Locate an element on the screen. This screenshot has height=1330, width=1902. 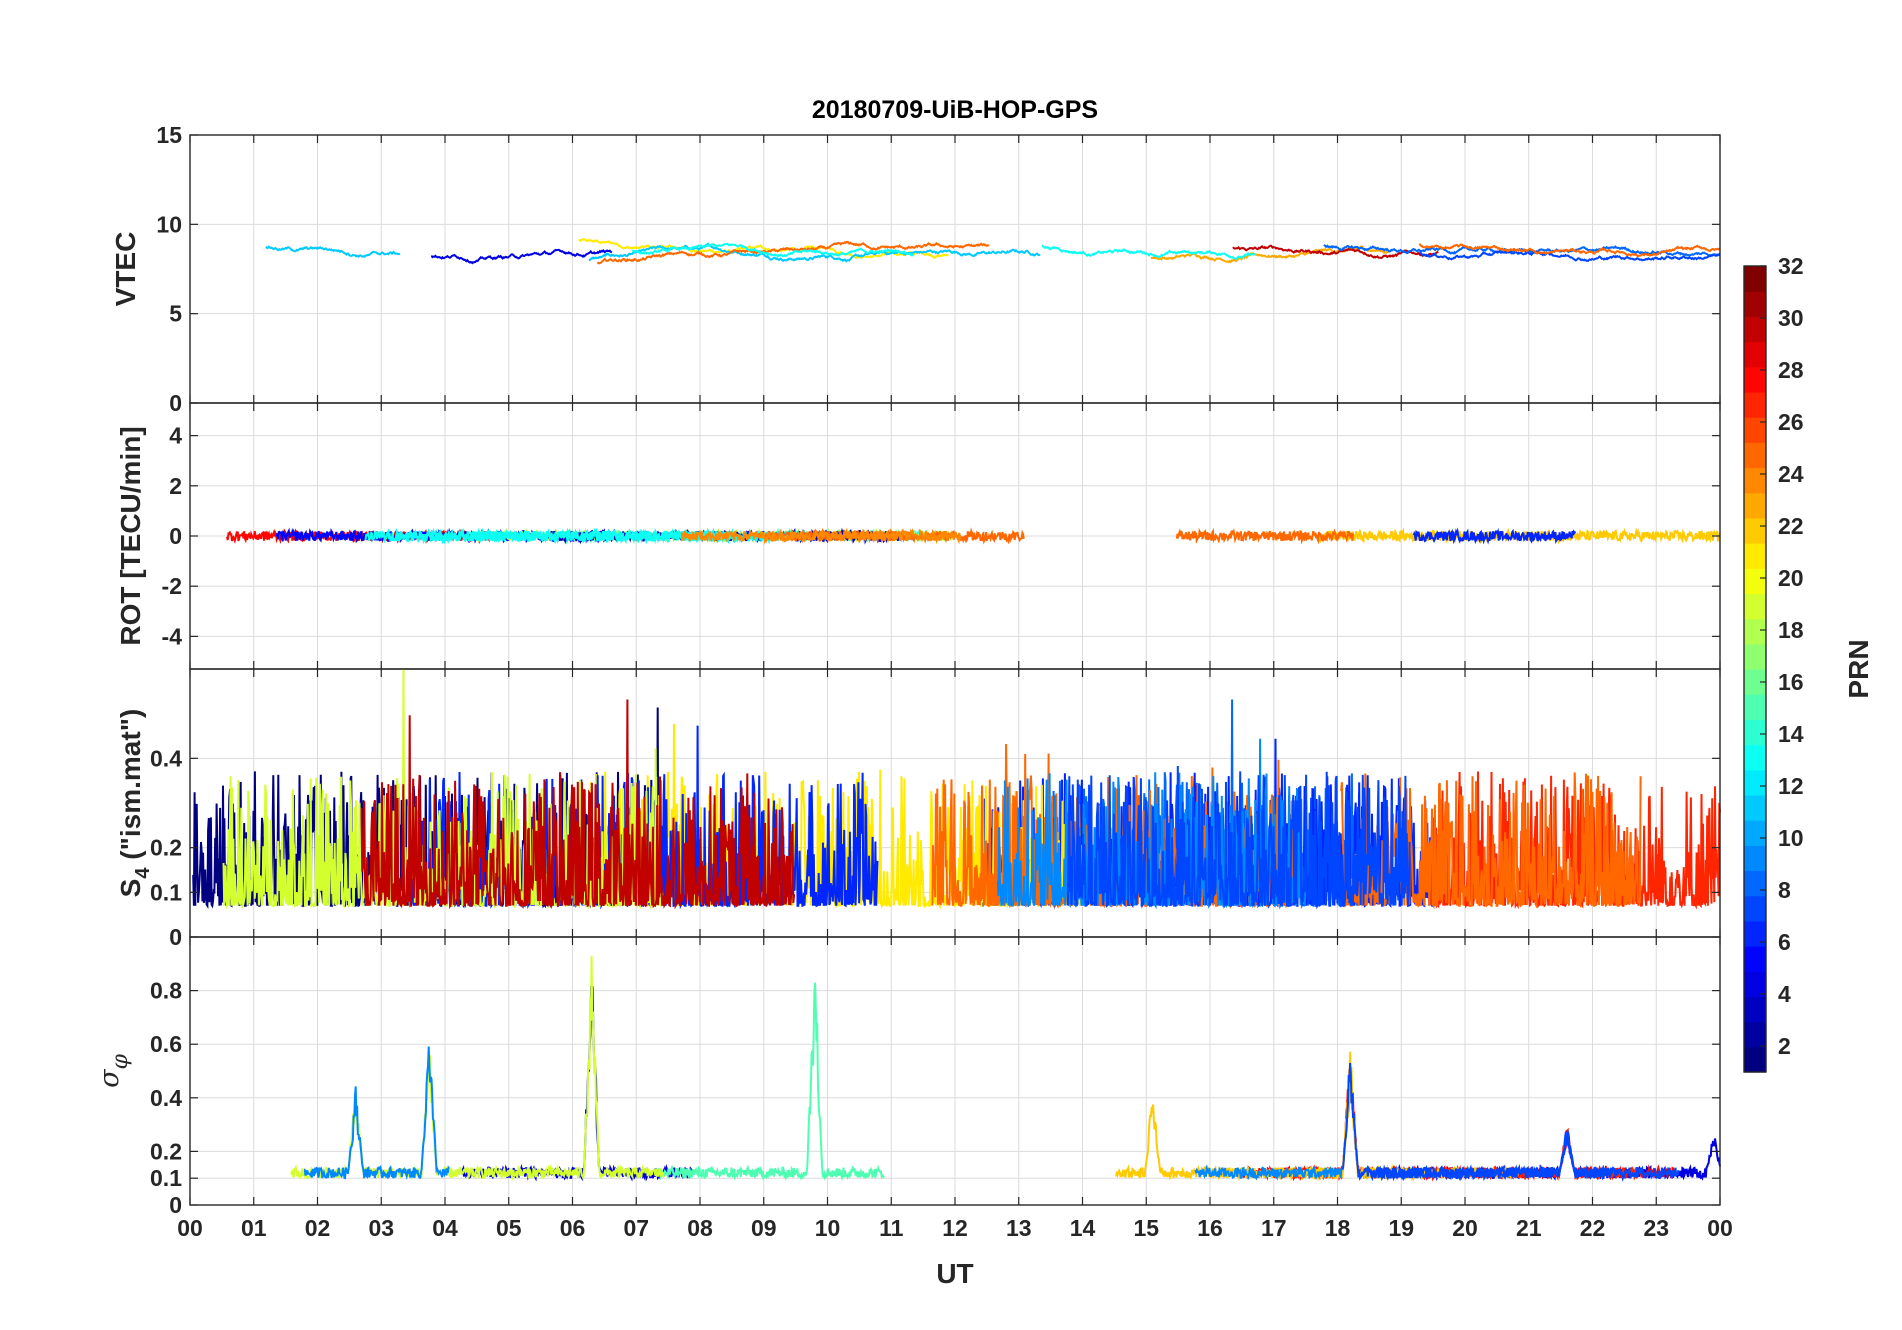
x-tick-label: 03 is located at coordinates (381, 1228).